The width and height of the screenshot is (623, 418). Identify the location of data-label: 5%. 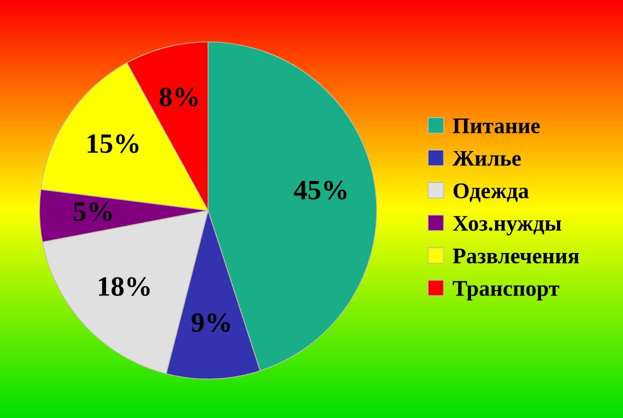
(93, 212).